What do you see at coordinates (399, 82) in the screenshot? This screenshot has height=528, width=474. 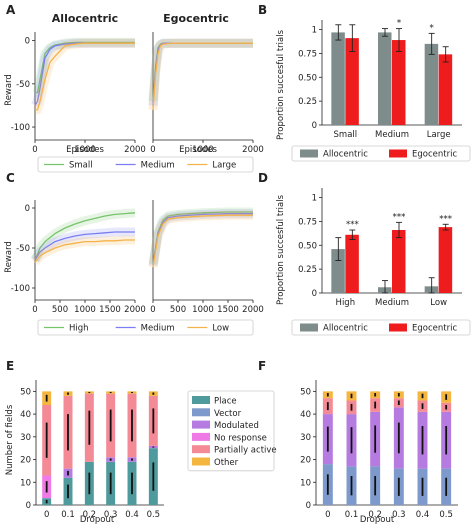 I see `panel-b-bar-egocentric-medium` at bounding box center [399, 82].